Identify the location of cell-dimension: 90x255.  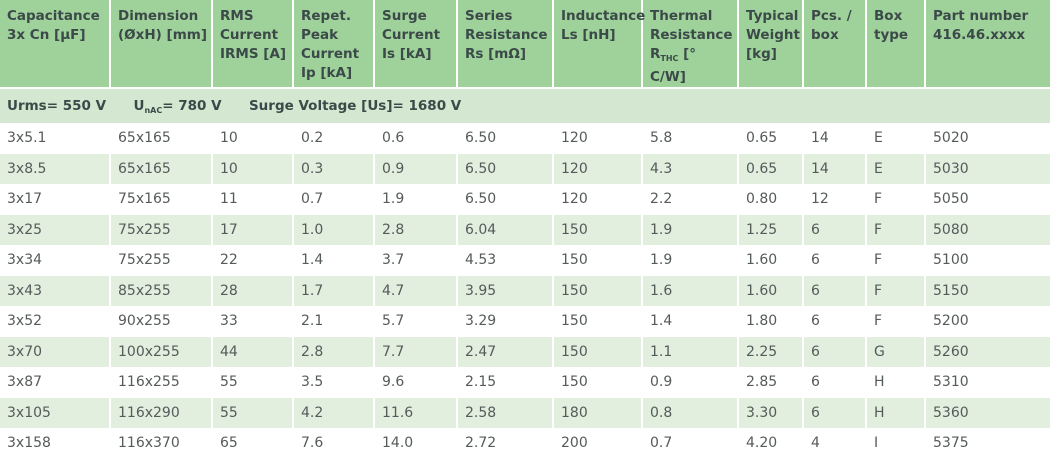
(161, 321).